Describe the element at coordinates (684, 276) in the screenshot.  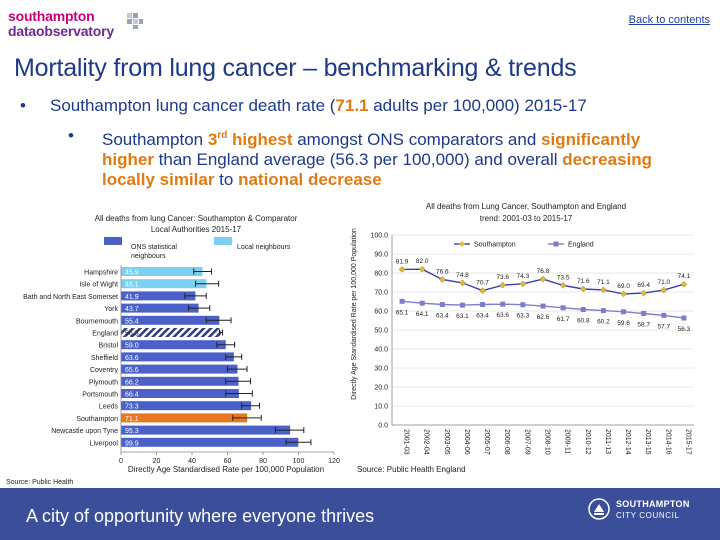
I see `line-data-label: 74.1` at that location.